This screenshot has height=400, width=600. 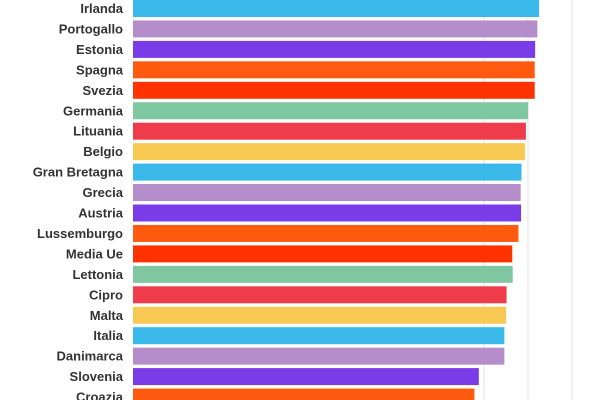 What do you see at coordinates (93, 110) in the screenshot?
I see `category-label: Germania` at bounding box center [93, 110].